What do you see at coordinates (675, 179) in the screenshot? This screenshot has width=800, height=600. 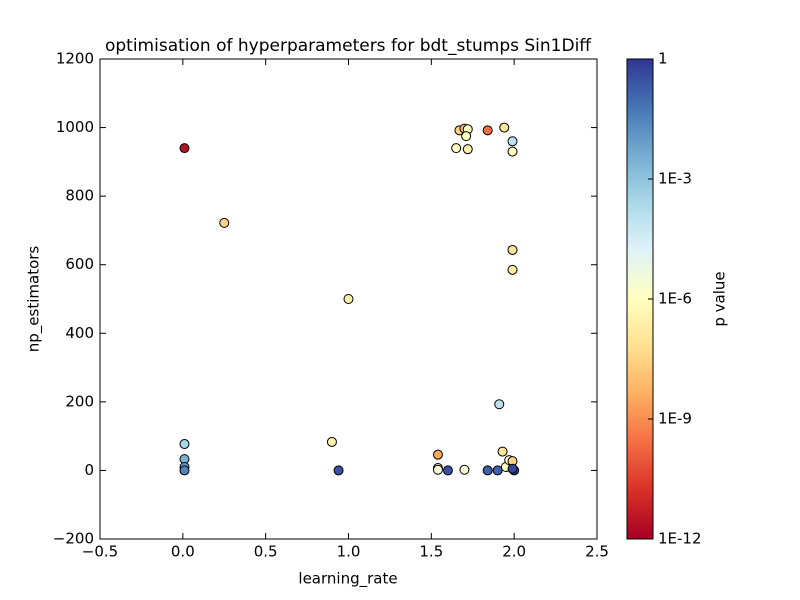 I see `colorbar-tick-label: 1E-3` at bounding box center [675, 179].